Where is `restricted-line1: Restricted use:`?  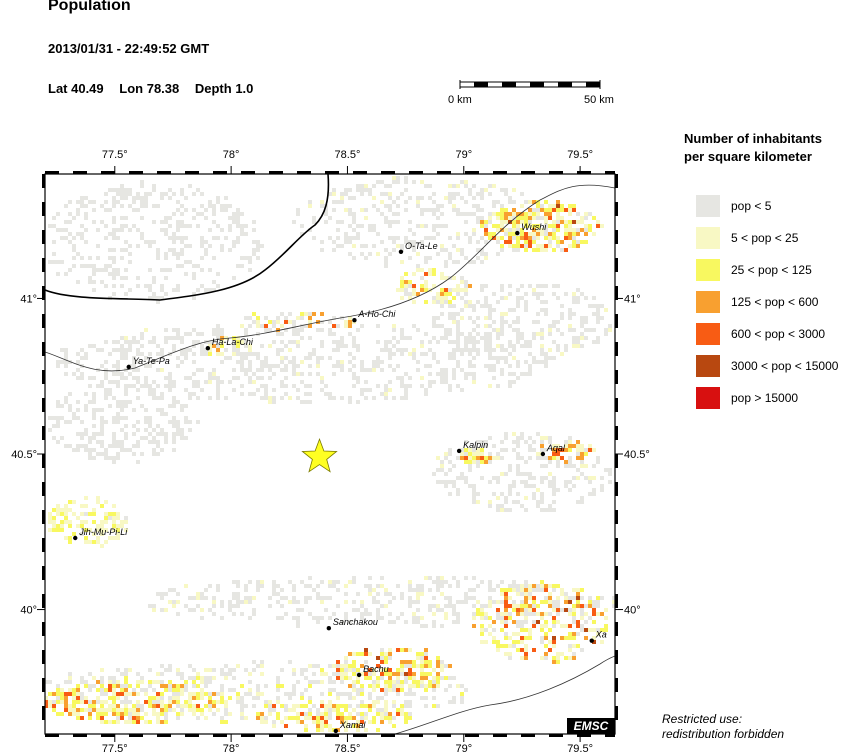 restricted-line1: Restricted use: is located at coordinates (702, 719).